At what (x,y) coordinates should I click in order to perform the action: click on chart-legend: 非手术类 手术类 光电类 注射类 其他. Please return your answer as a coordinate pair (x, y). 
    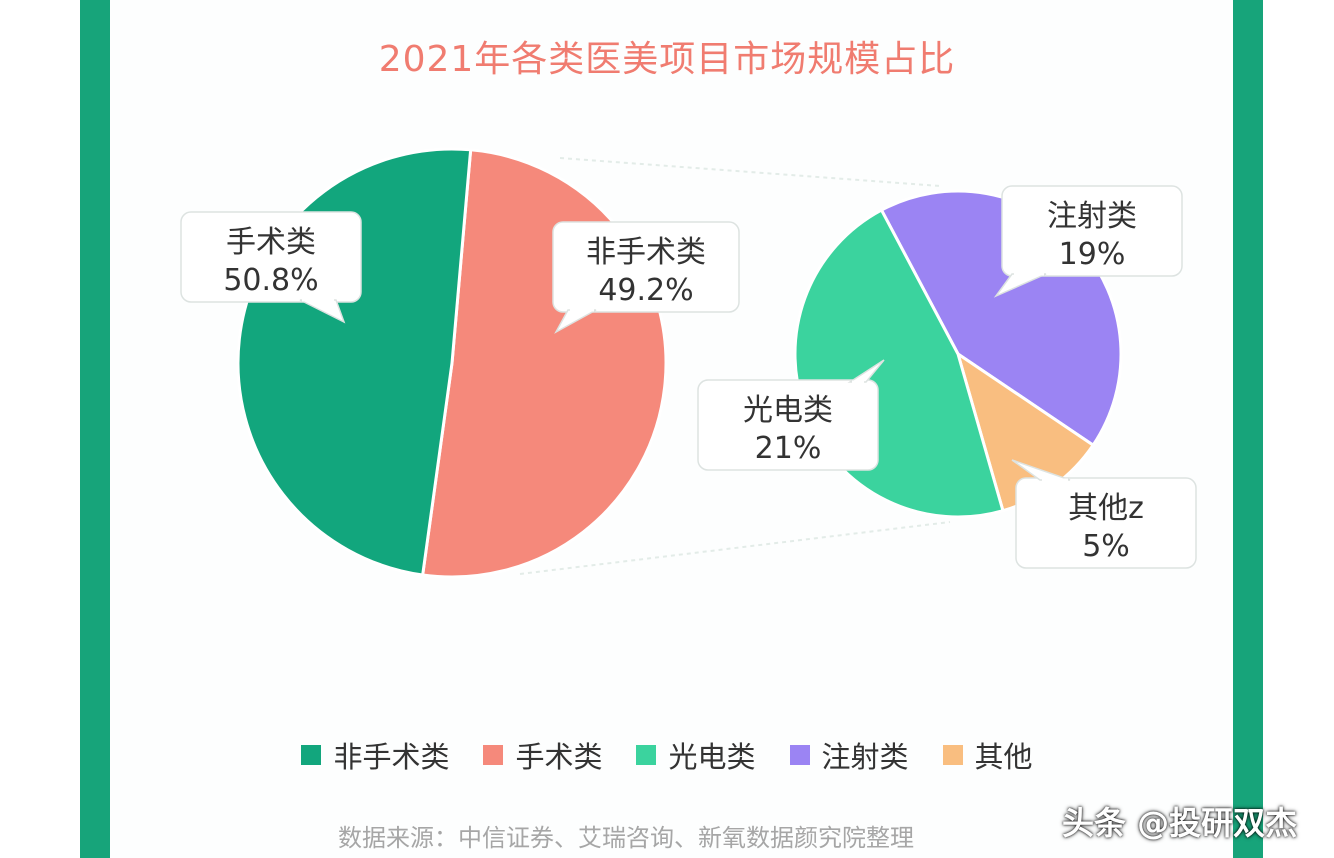
    Looking at the image, I should click on (667, 755).